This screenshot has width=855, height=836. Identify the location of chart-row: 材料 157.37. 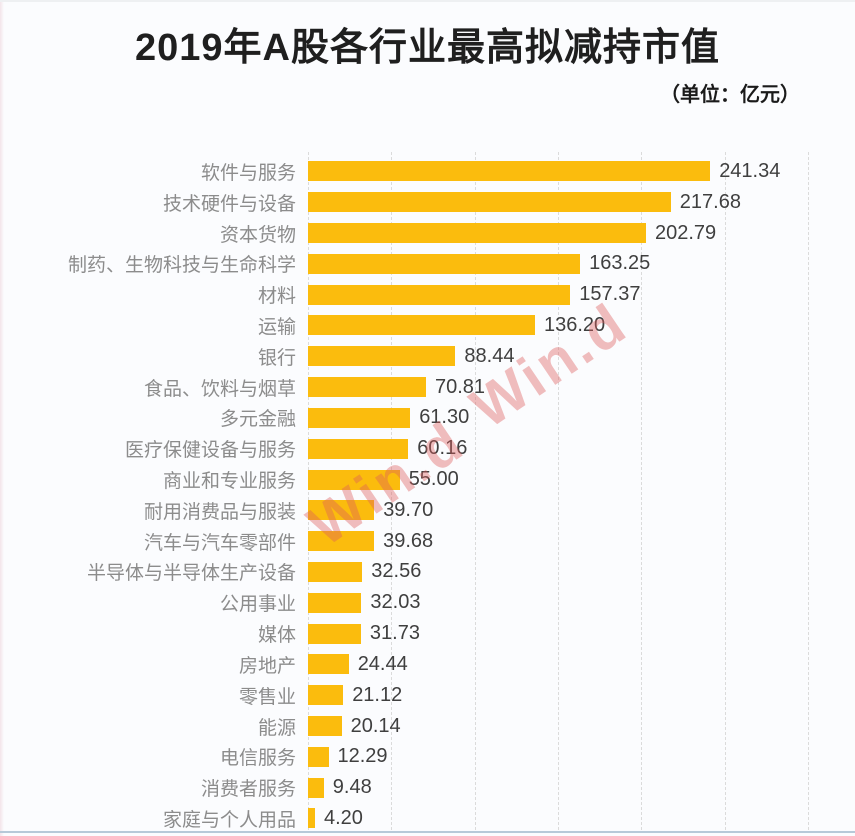
(427, 294).